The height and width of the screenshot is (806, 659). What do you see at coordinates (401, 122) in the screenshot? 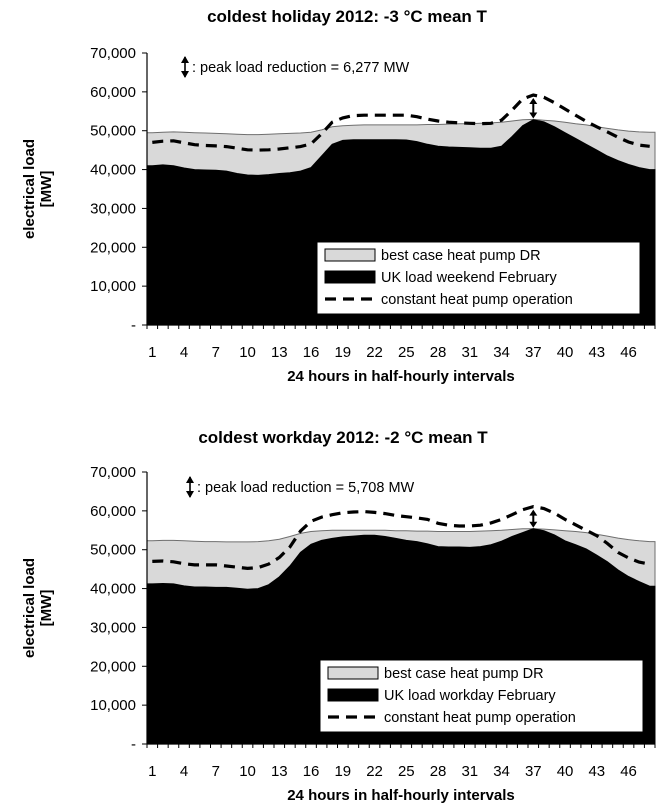
I see `series-constant-heat-pump-line` at bounding box center [401, 122].